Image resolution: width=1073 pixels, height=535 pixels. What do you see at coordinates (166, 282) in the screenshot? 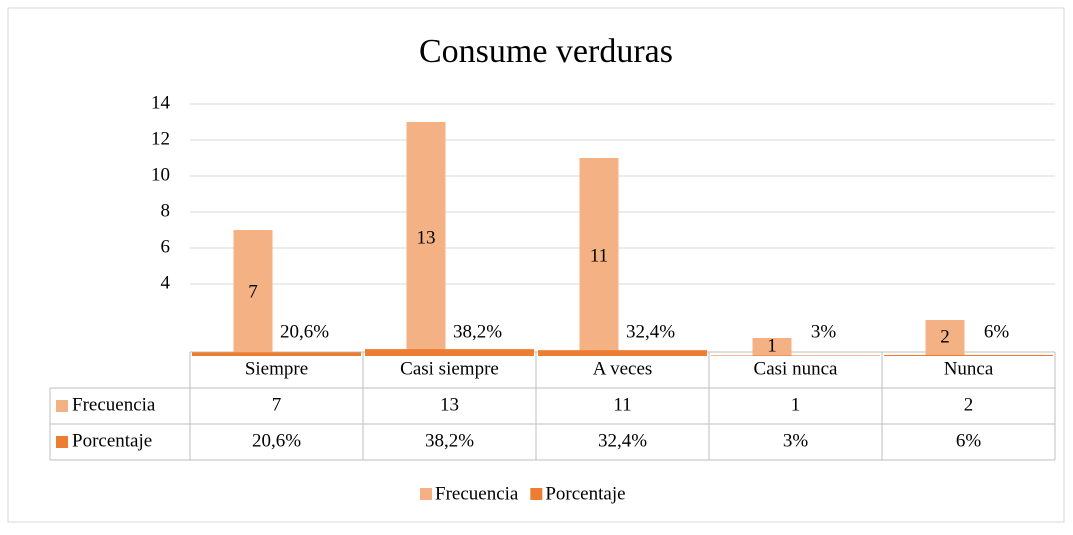
I see `y-tick-label: 4` at bounding box center [166, 282].